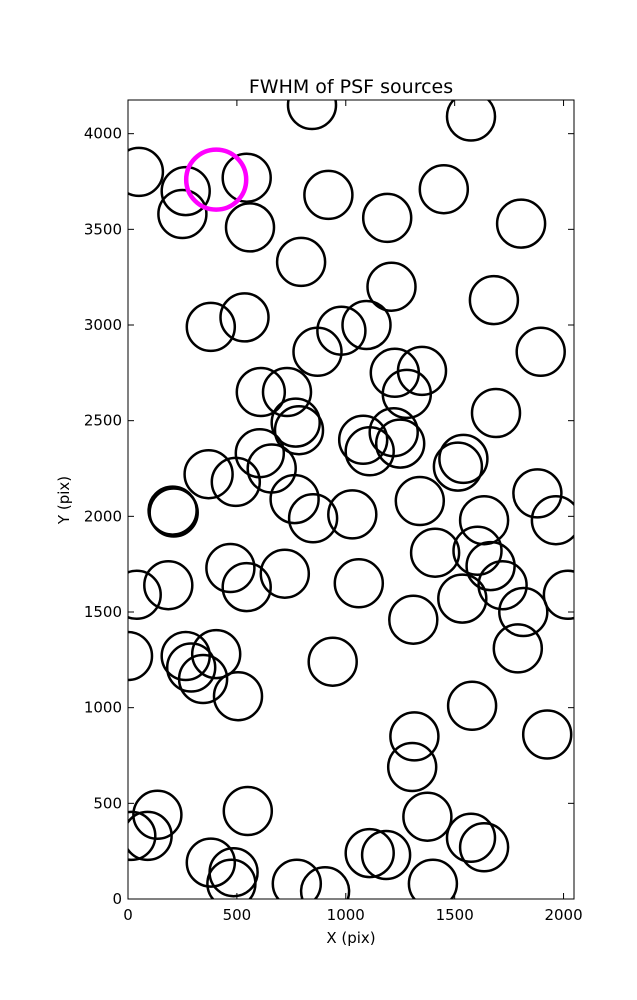 The width and height of the screenshot is (637, 1000). Describe the element at coordinates (103, 516) in the screenshot. I see `y-tick-label: 2000` at that location.